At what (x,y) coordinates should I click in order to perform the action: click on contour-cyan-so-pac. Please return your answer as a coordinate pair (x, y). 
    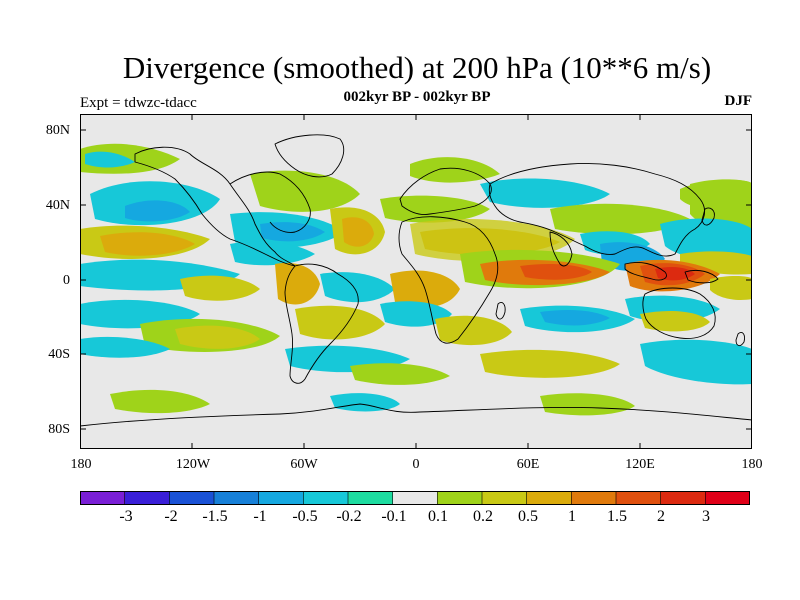
    Looking at the image, I should click on (125, 347).